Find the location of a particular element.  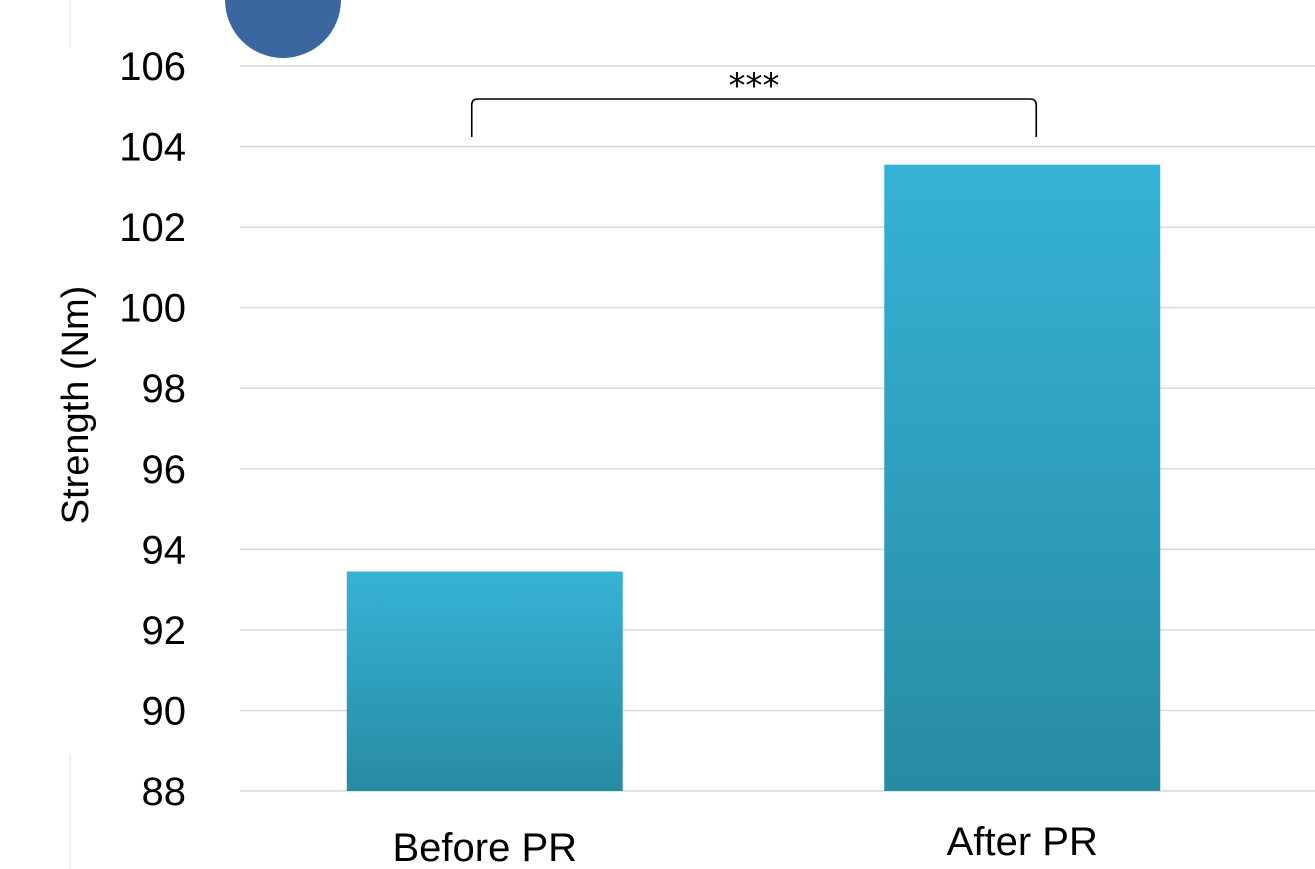

y-tick-label: 100 is located at coordinates (152, 309).